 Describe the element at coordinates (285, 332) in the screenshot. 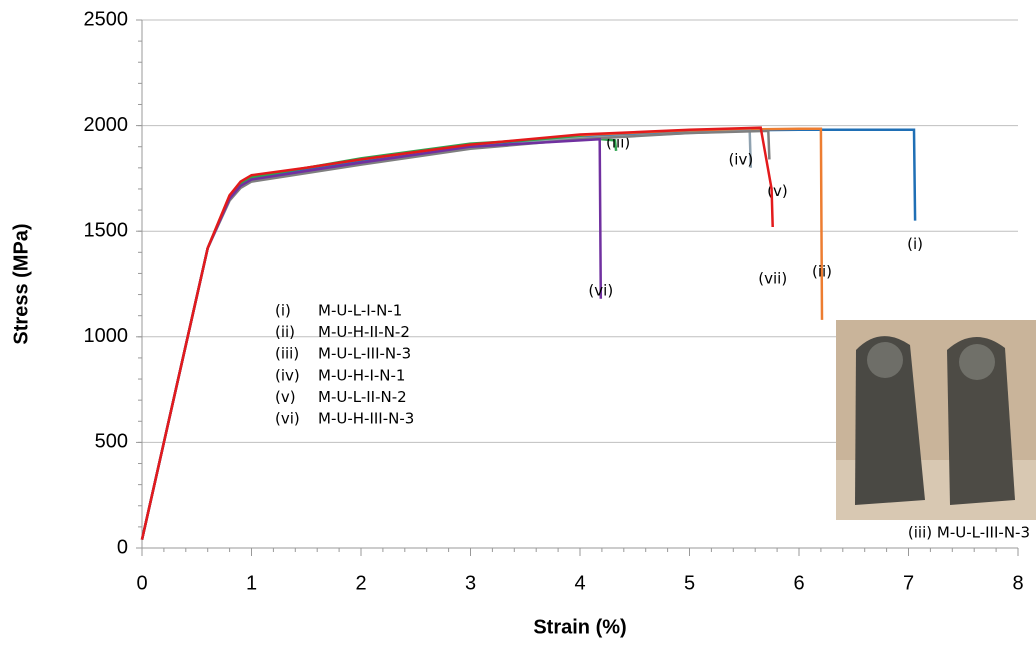

I see `legend-key: (ii)` at that location.